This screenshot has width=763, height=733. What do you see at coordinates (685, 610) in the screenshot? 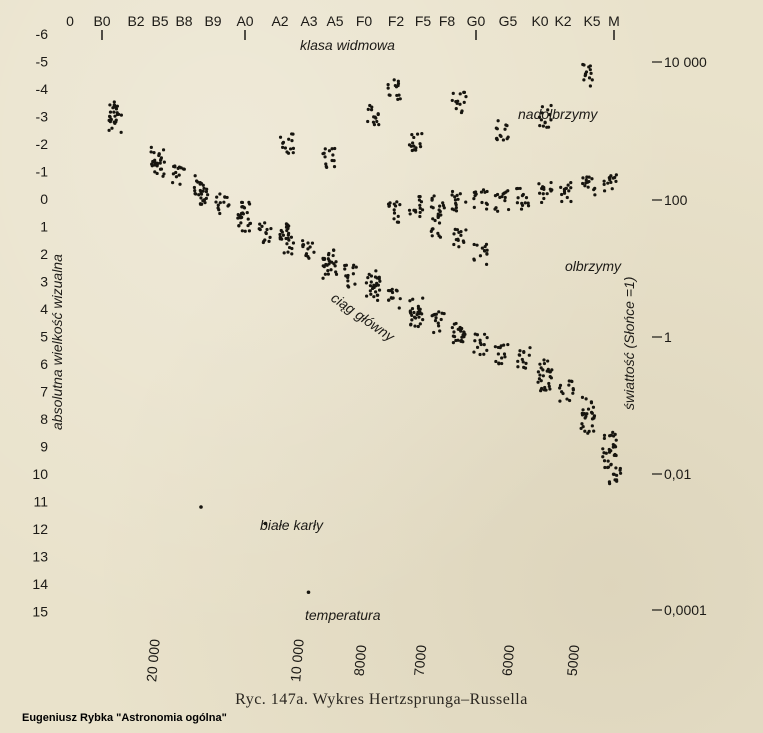
I see `right-tick-label: 0,0001` at bounding box center [685, 610].